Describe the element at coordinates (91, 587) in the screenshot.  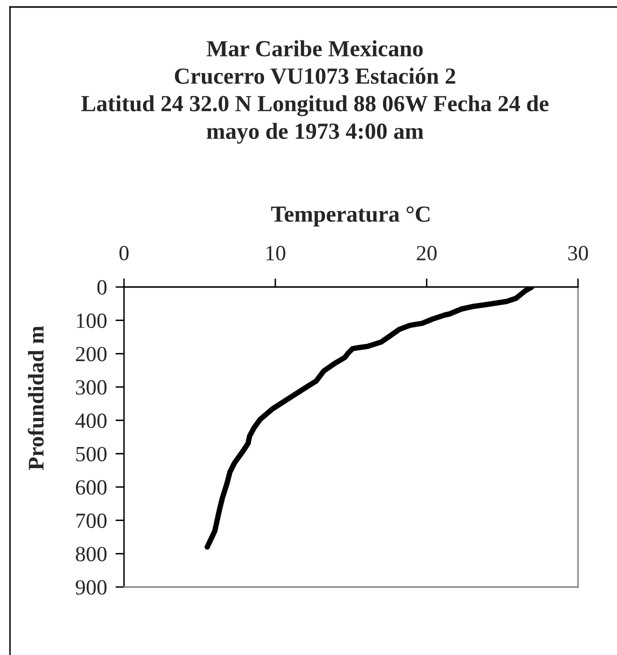
I see `y-tick-label: 900` at that location.